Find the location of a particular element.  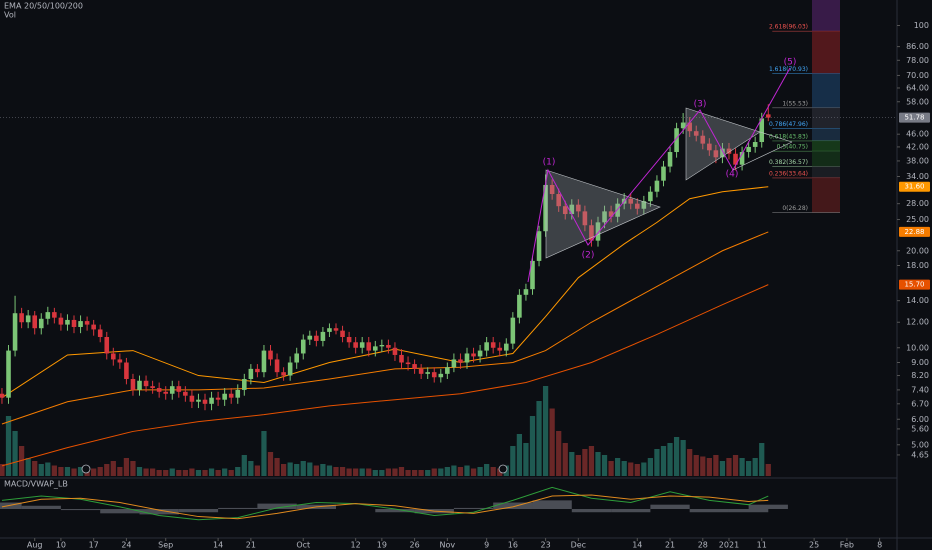

price-tag is located at coordinates (914, 117).